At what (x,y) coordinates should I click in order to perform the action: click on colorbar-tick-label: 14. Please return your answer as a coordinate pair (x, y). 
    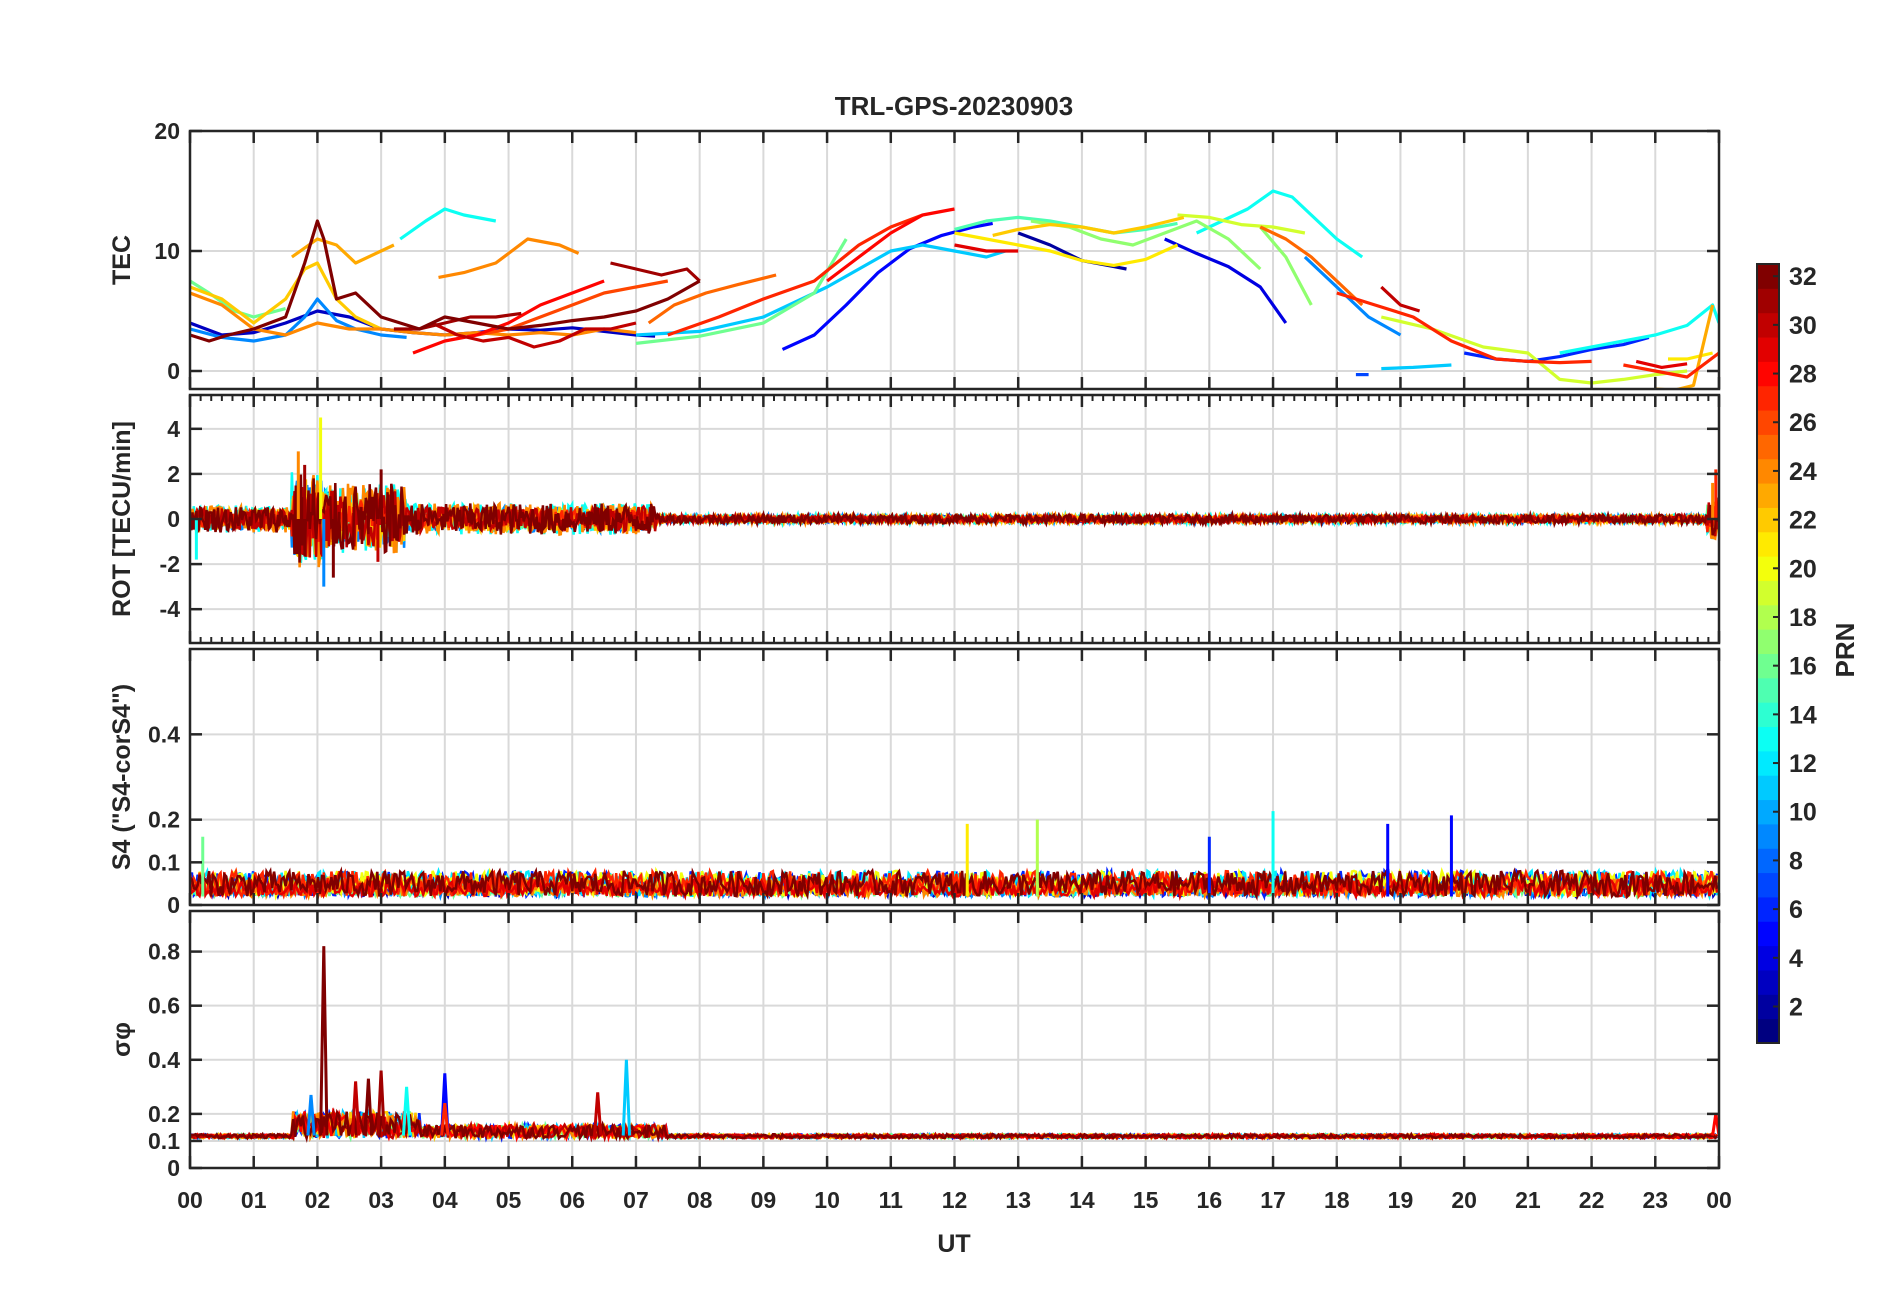
    Looking at the image, I should click on (1803, 715).